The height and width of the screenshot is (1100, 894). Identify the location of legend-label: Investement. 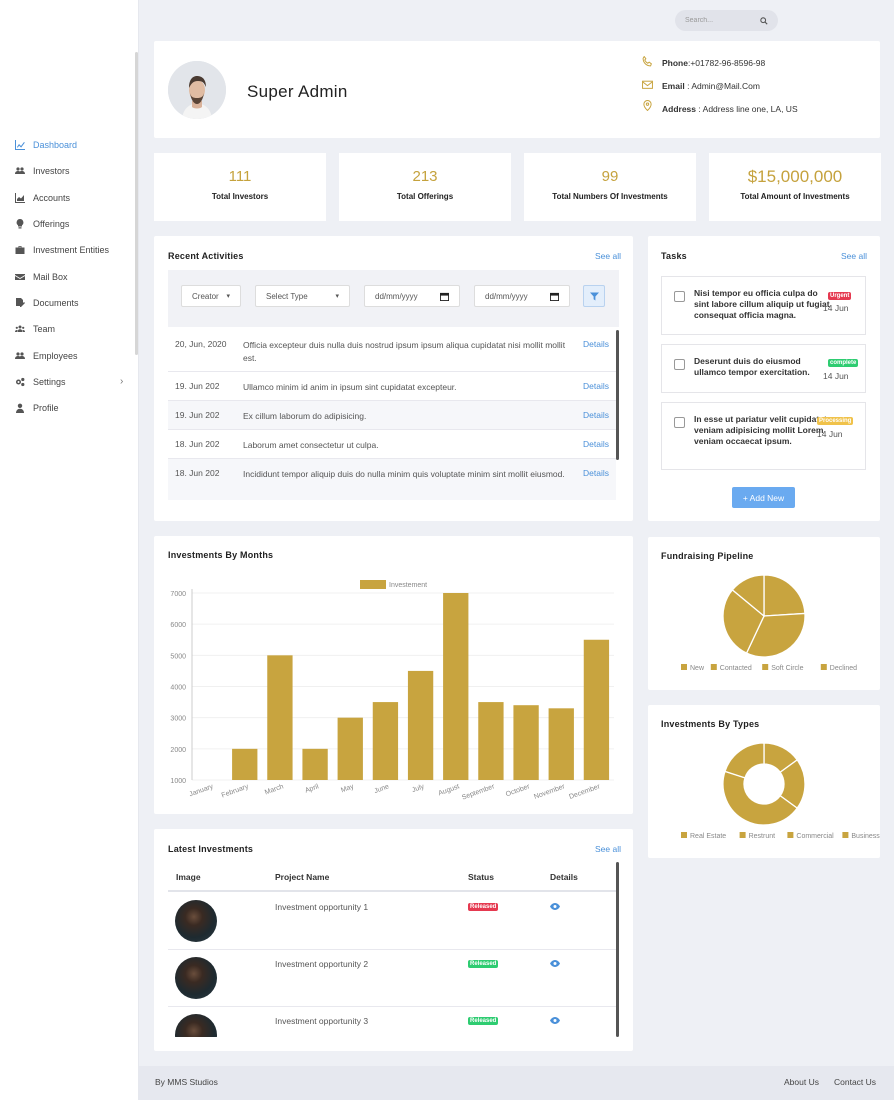
(408, 585).